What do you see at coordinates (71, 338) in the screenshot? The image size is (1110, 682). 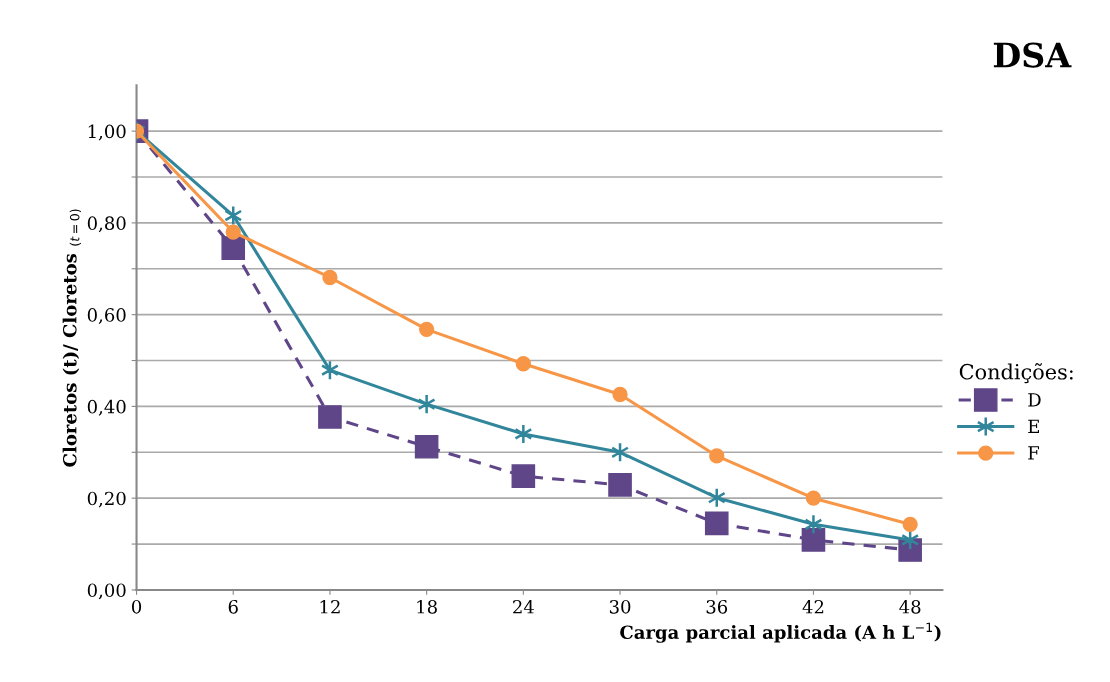 I see `y-axis-title: Cloretos (t)/ Cloretos $_{(t=0)}$` at bounding box center [71, 338].